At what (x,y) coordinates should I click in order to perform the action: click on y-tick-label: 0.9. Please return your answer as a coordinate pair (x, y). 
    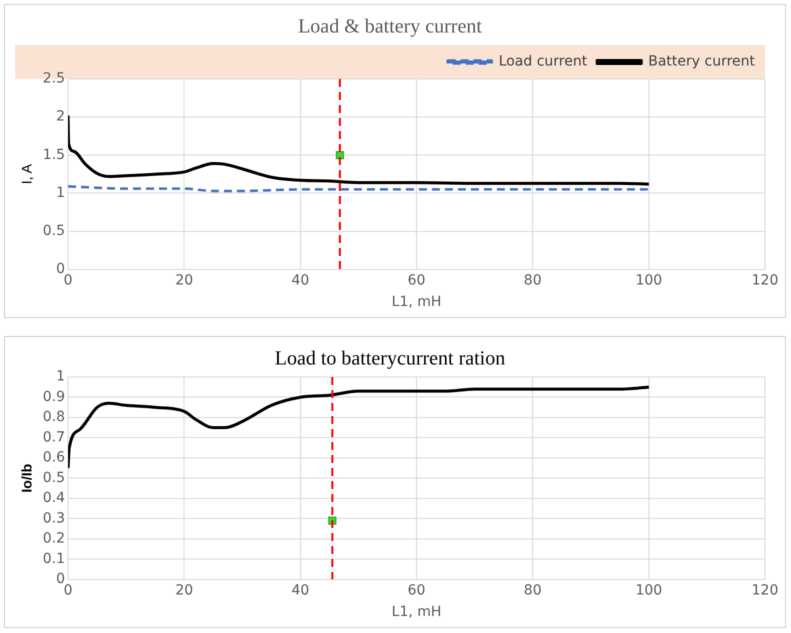
    Looking at the image, I should click on (54, 396).